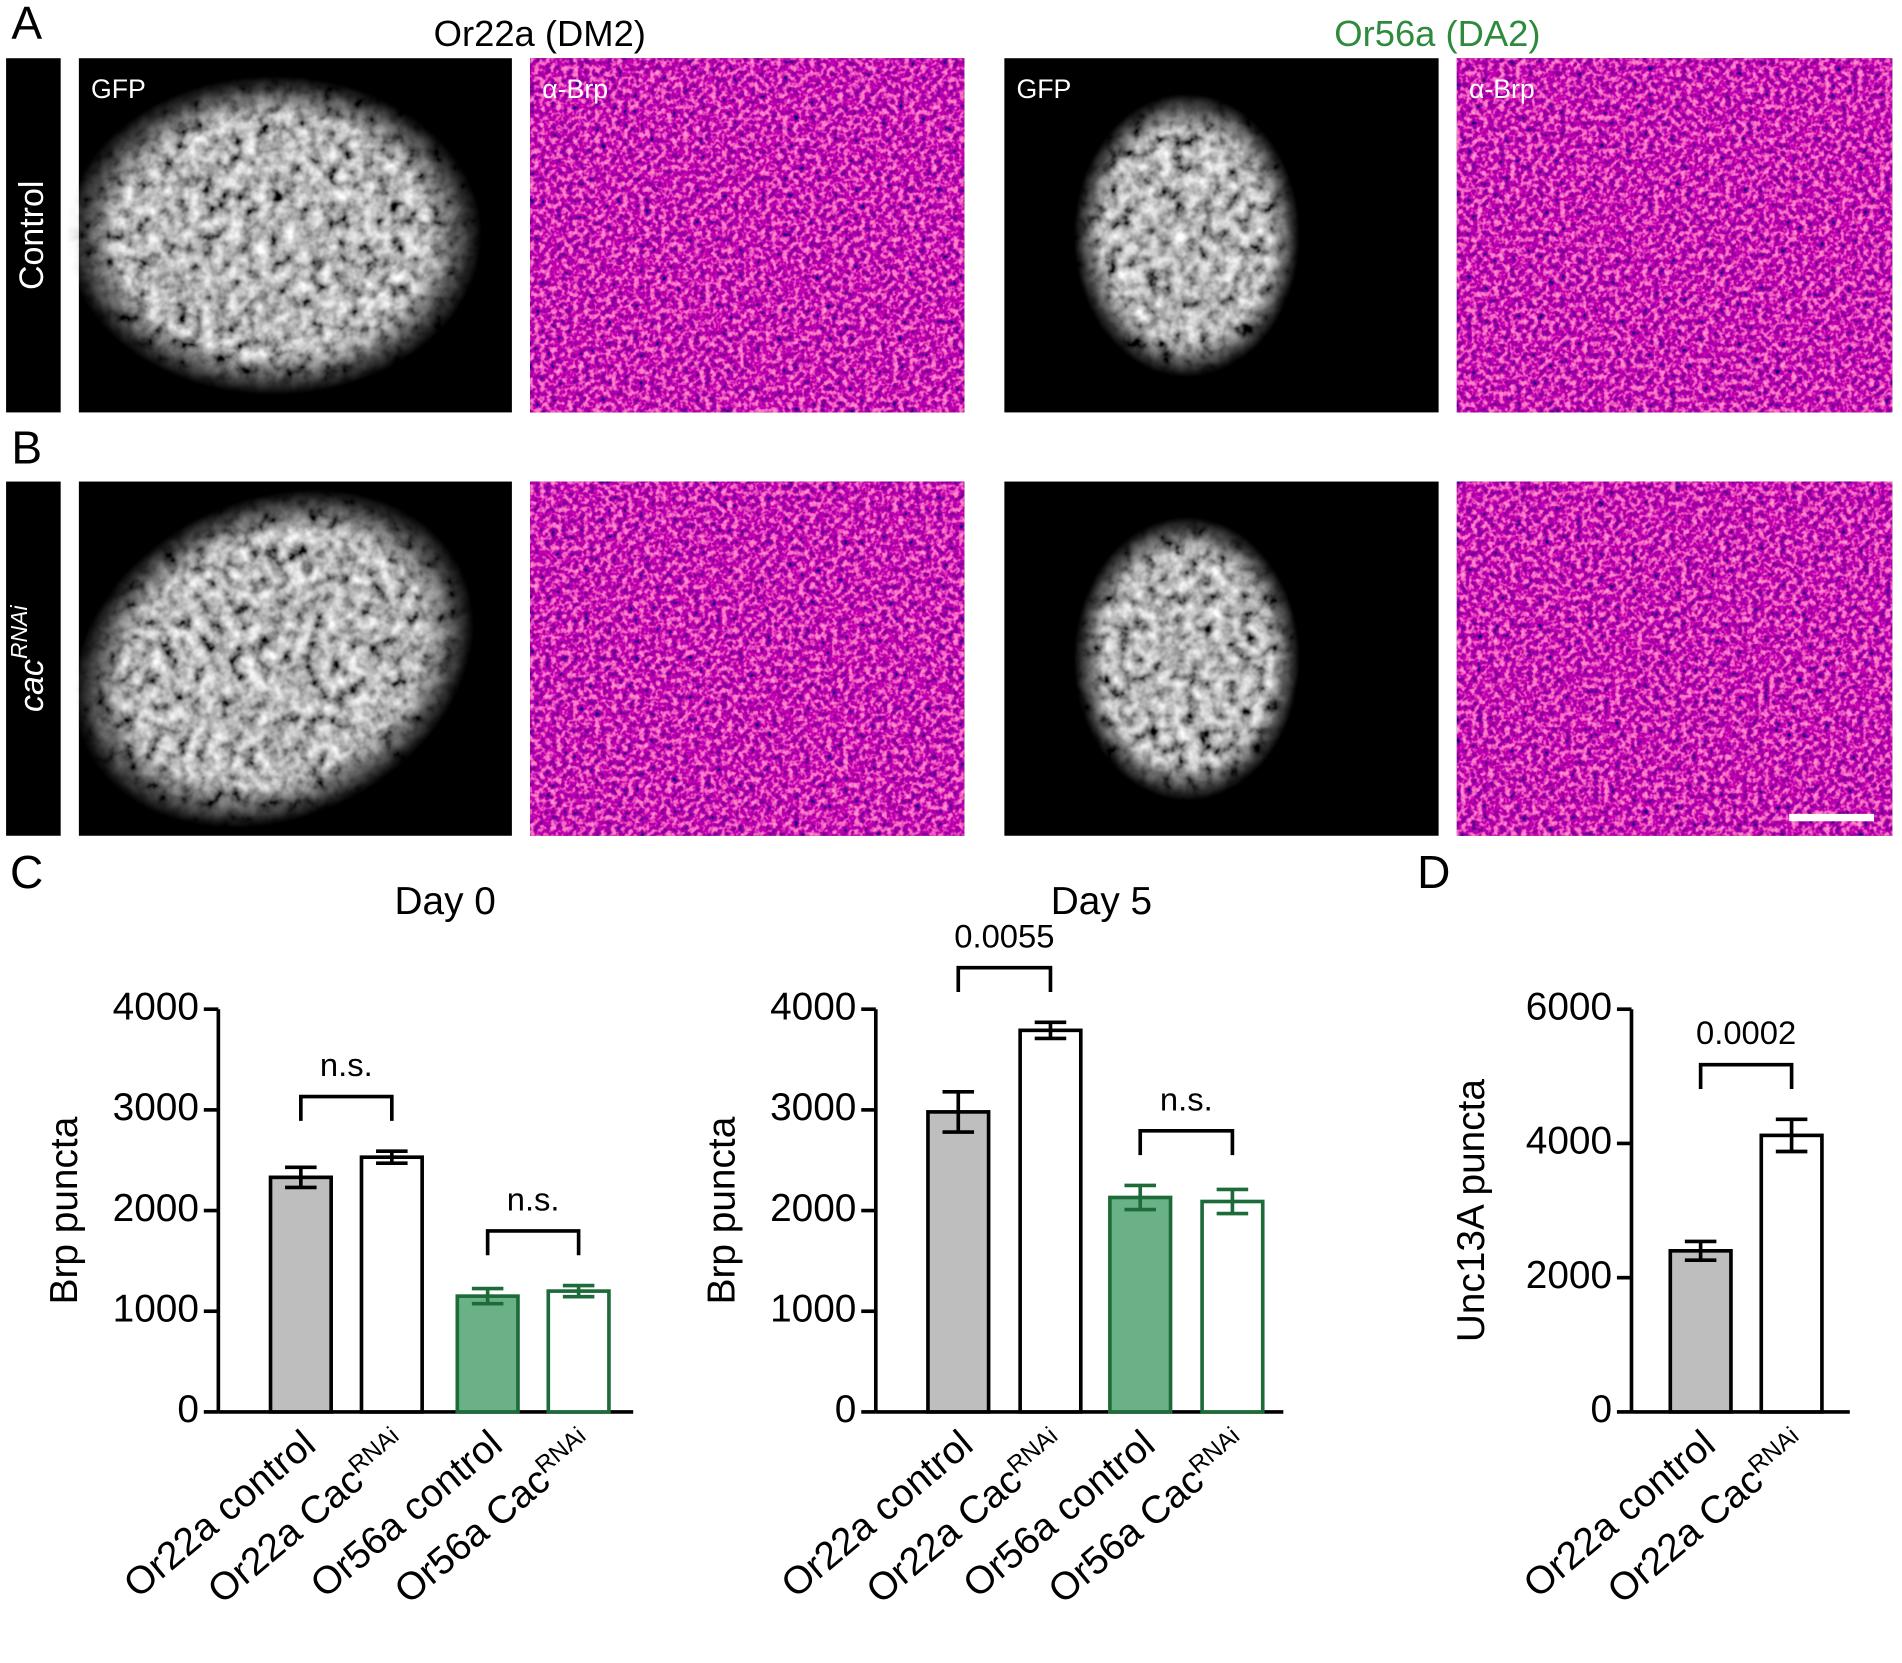  I want to click on row-label-sup: RNAi, so click(19, 631).